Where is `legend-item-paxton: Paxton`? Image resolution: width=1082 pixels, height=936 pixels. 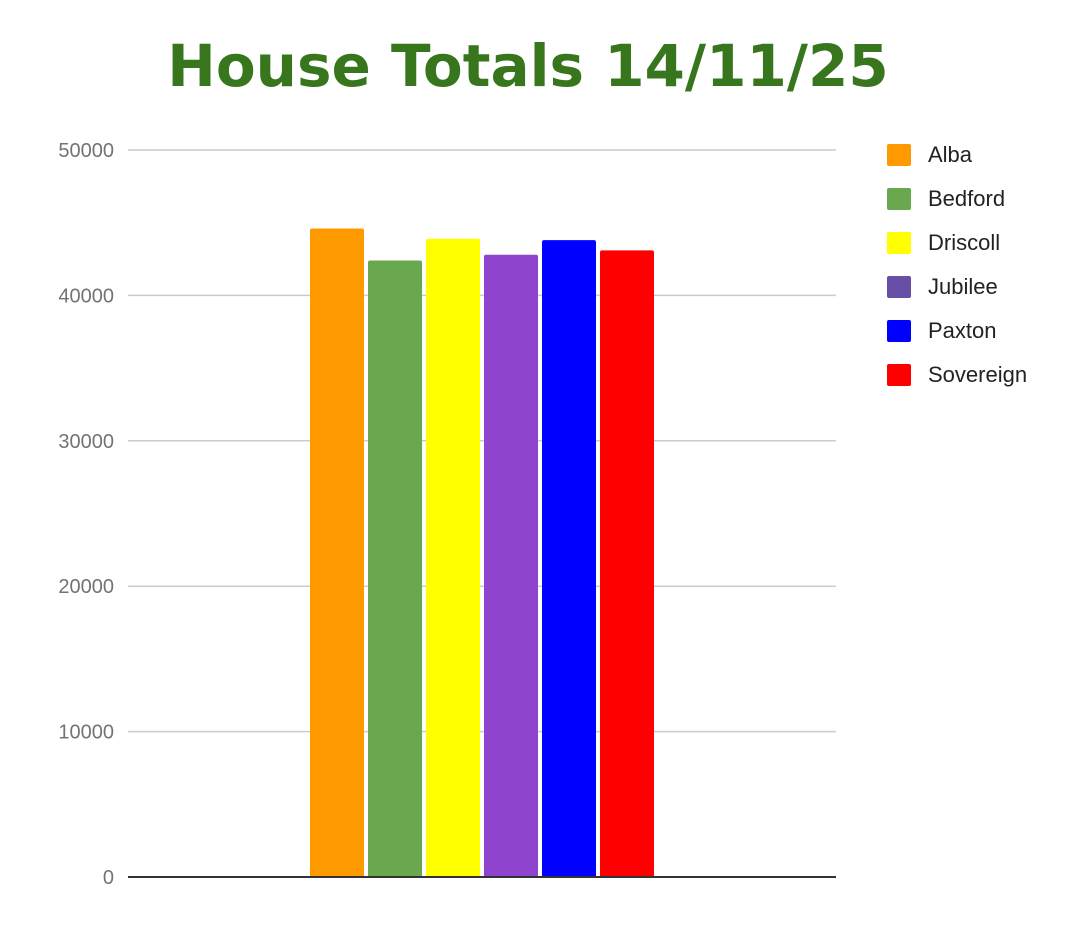
legend-item-paxton: Paxton is located at coordinates (957, 331).